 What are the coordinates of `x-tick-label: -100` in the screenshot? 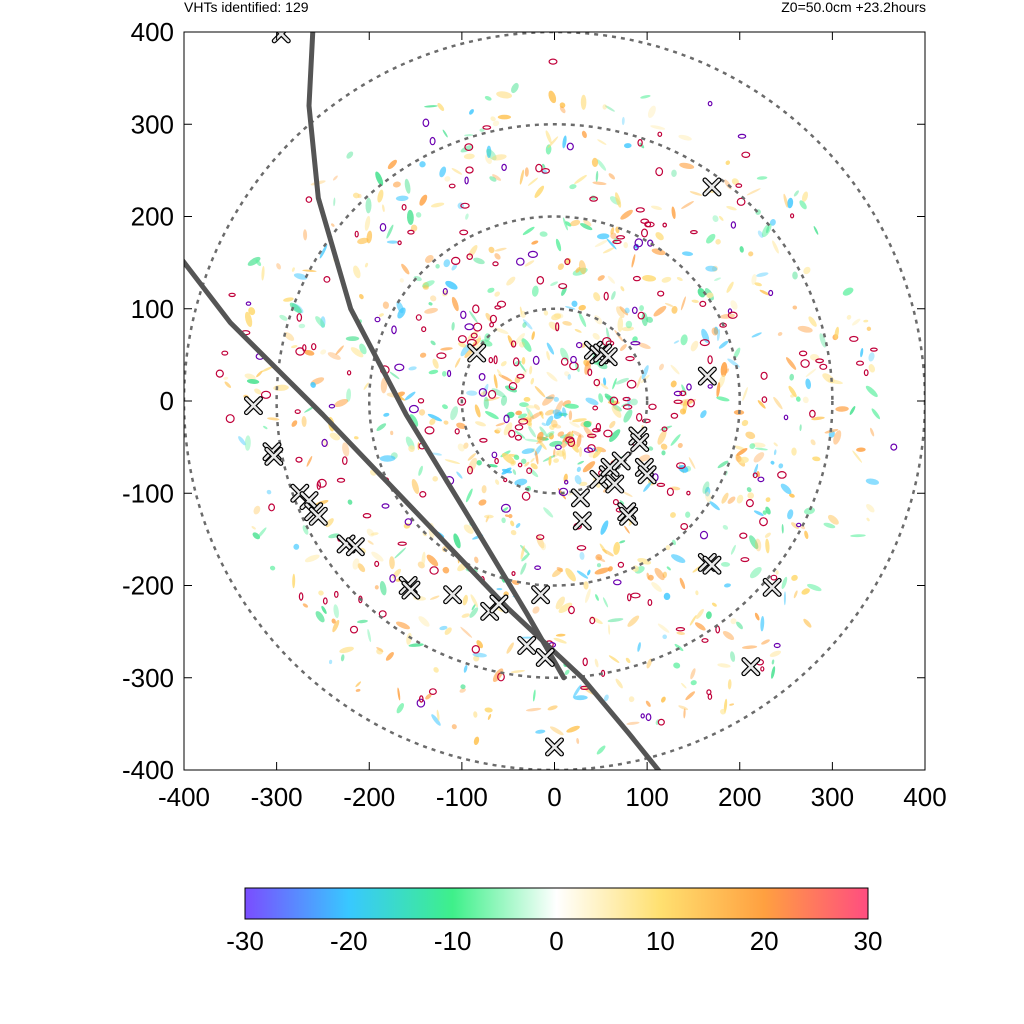 It's located at (462, 797).